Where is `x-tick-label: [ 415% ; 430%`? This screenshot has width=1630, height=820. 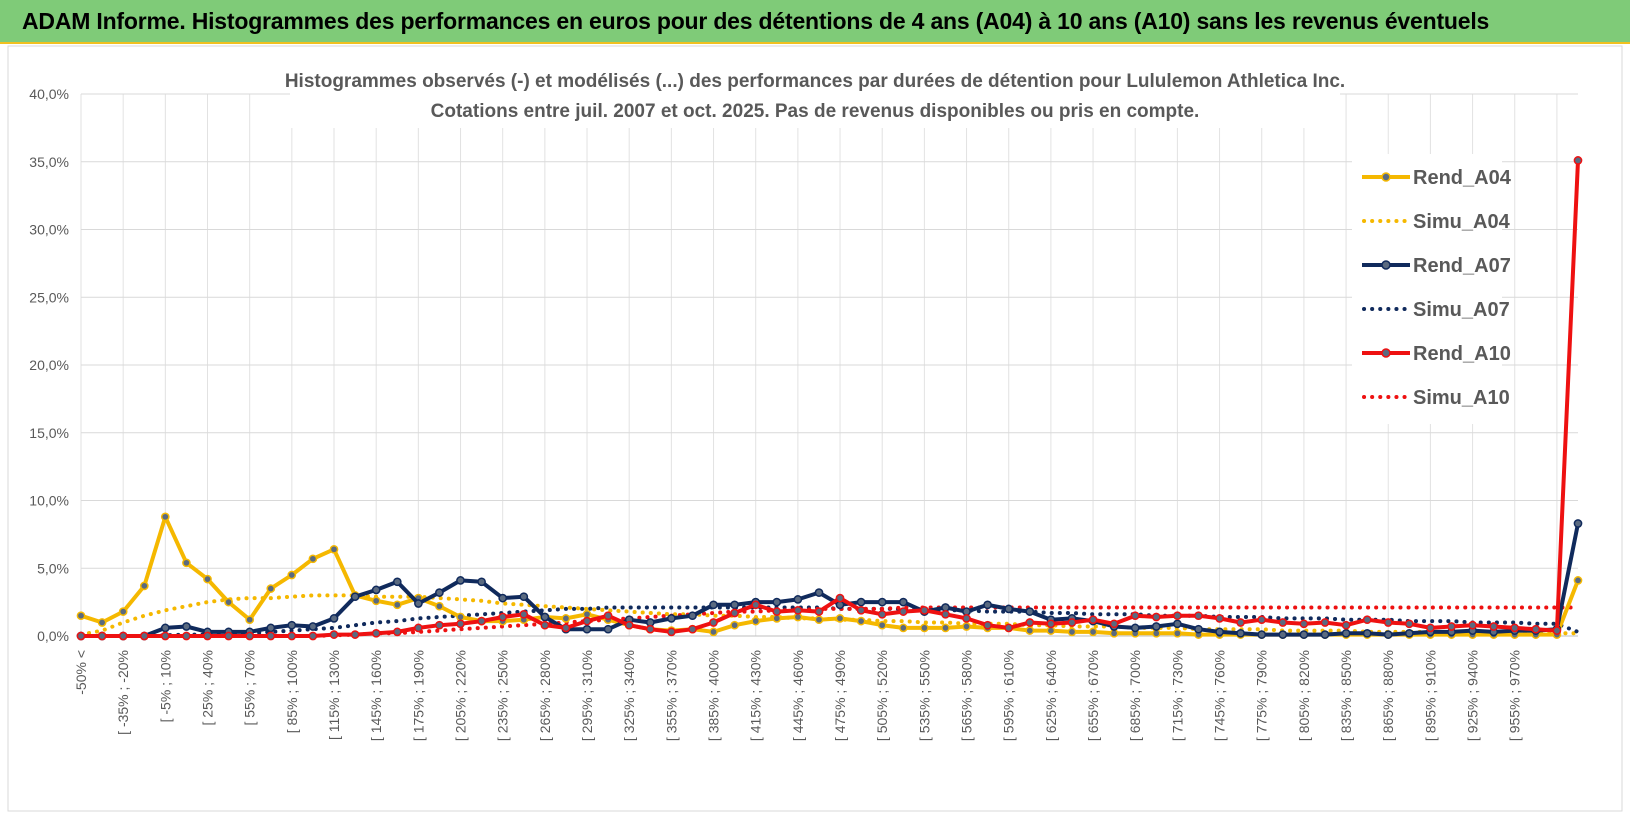 x-tick-label: [ 415% ; 430% is located at coordinates (756, 695).